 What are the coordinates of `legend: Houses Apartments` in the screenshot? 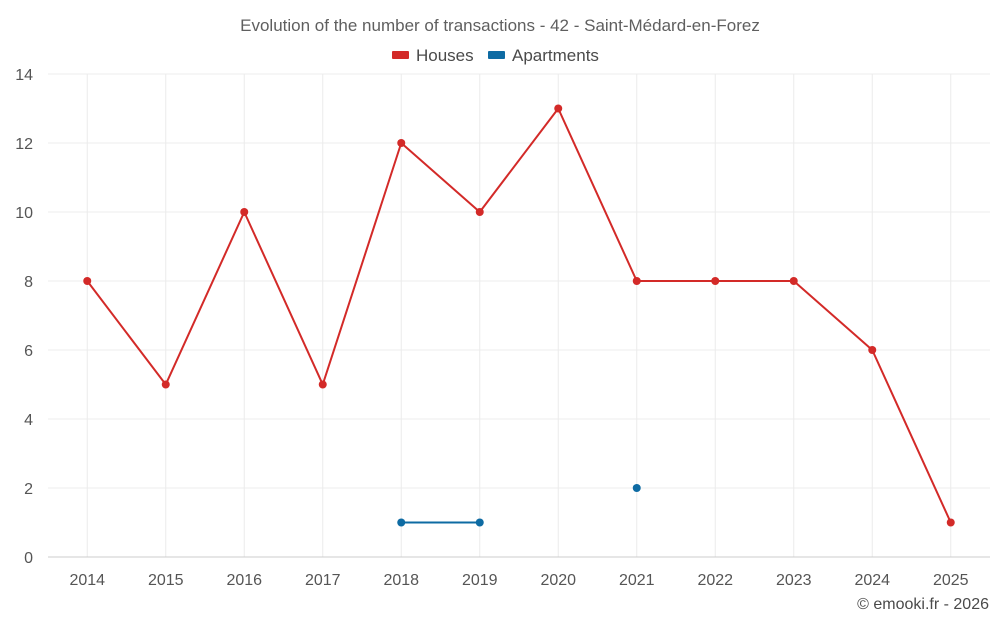 It's located at (495, 55).